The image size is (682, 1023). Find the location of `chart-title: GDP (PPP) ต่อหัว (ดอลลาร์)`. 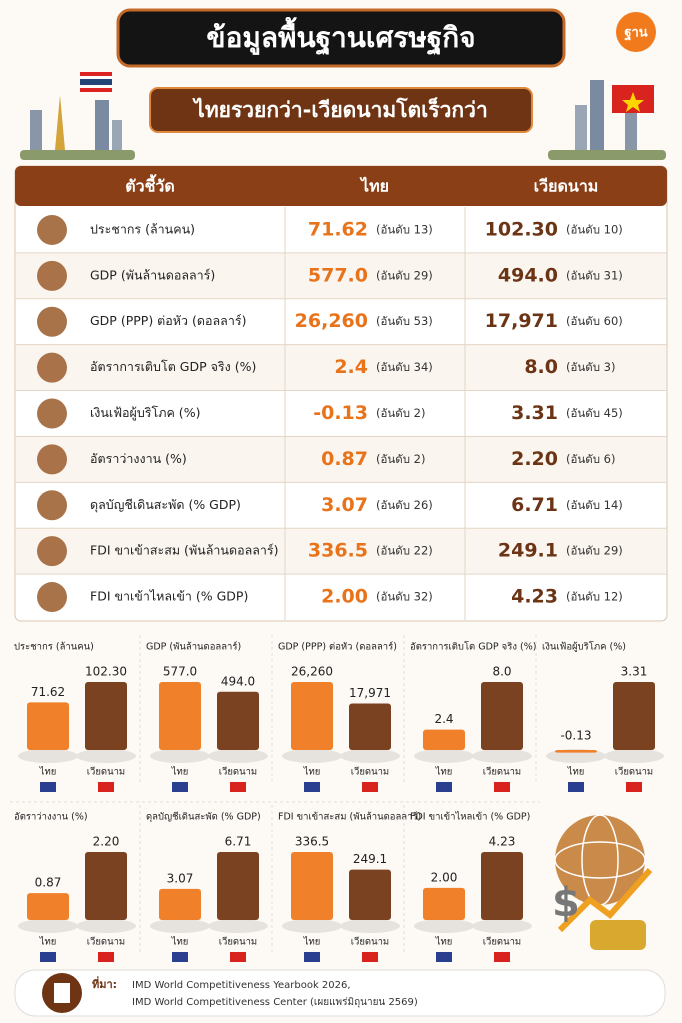

chart-title: GDP (PPP) ต่อหัว (ดอลลาร์) is located at coordinates (337, 647).